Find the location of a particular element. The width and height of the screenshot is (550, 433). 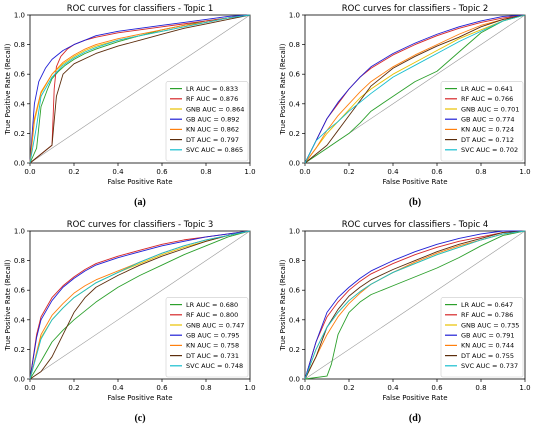

chart-title: ROC curves for classifiers - Topic 2 is located at coordinates (415, 9).